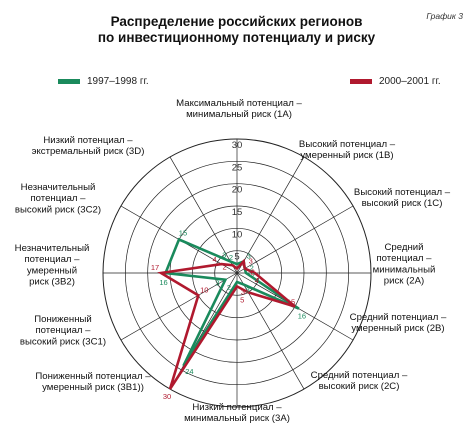  I want to click on axis-label: Средний потенциал – умеренный риск (2B), so click(398, 323).